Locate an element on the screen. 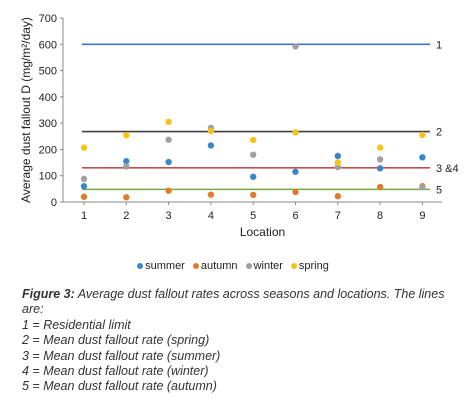 Image resolution: width=466 pixels, height=412 pixels. y-tick-label: 500 is located at coordinates (48, 72).